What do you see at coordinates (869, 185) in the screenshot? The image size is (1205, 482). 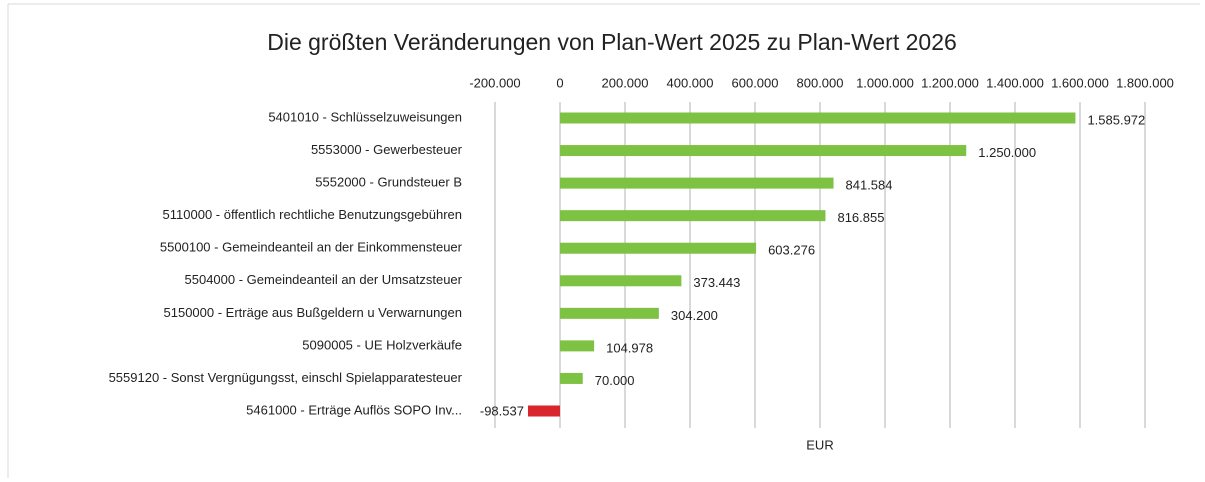 I see `data-label: 841.584` at bounding box center [869, 185].